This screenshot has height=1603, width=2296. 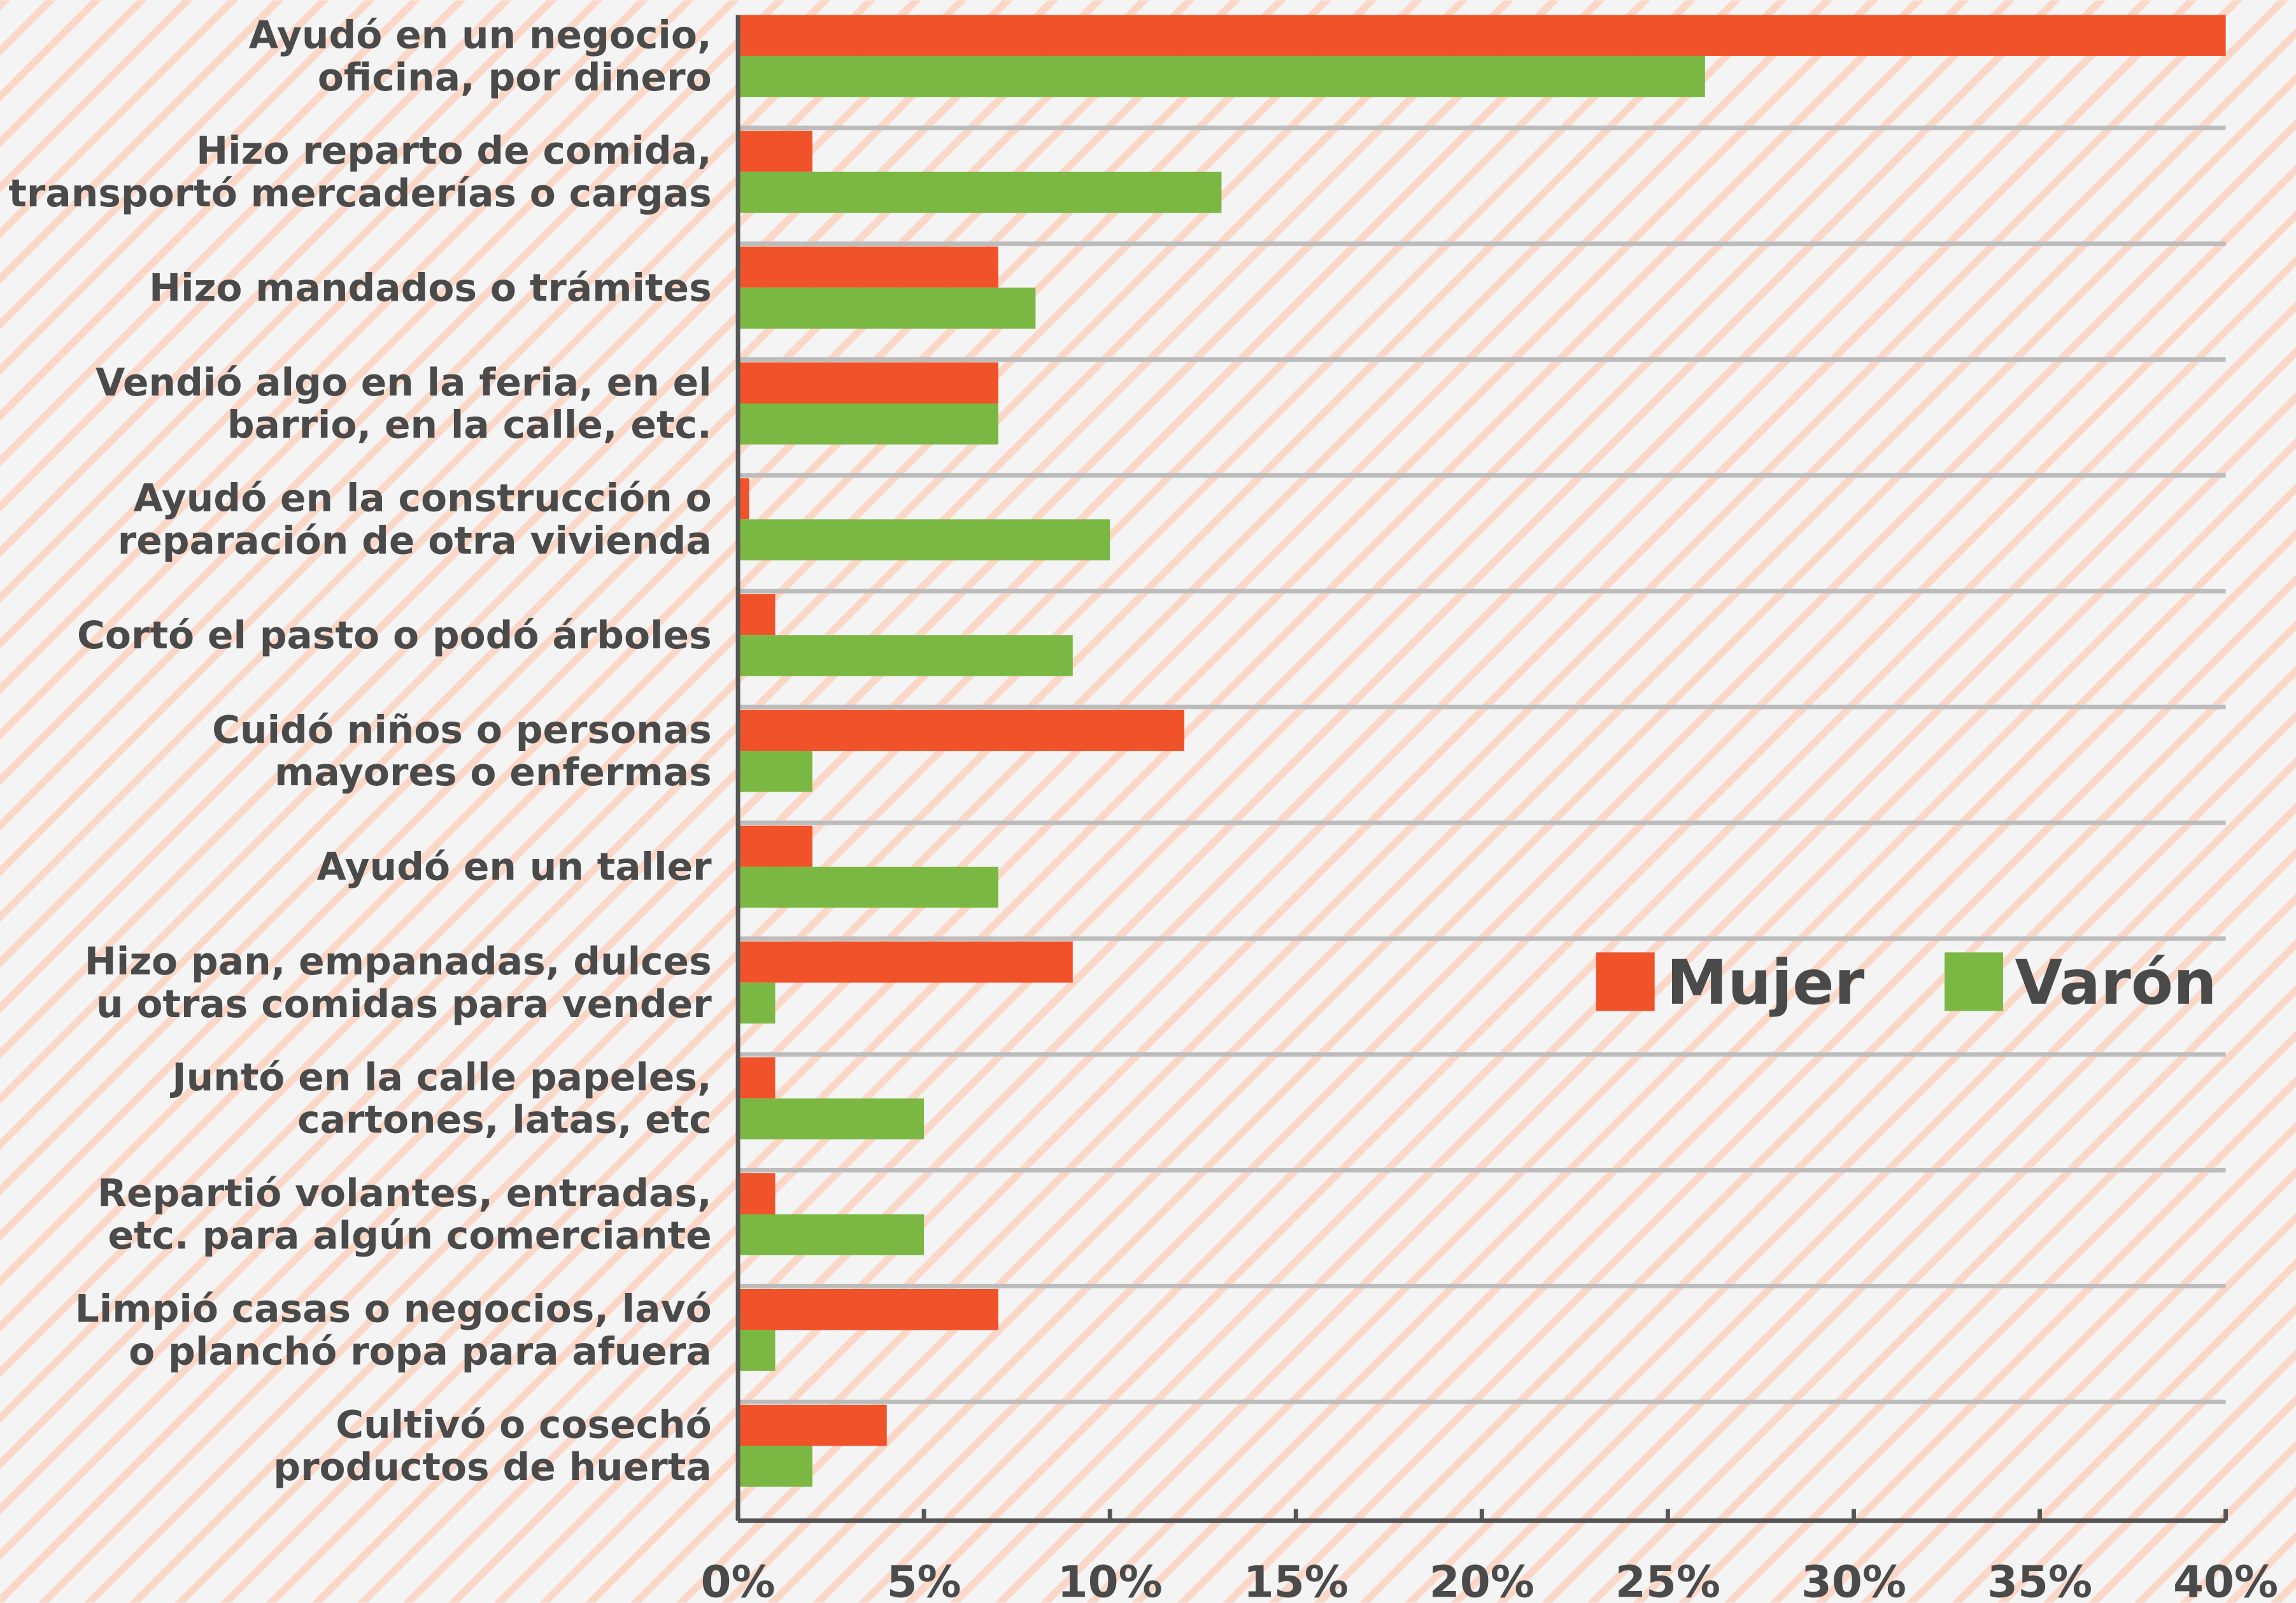 I want to click on y-tick-label: Cortó el pasto o podó árboles, so click(x=394, y=636).